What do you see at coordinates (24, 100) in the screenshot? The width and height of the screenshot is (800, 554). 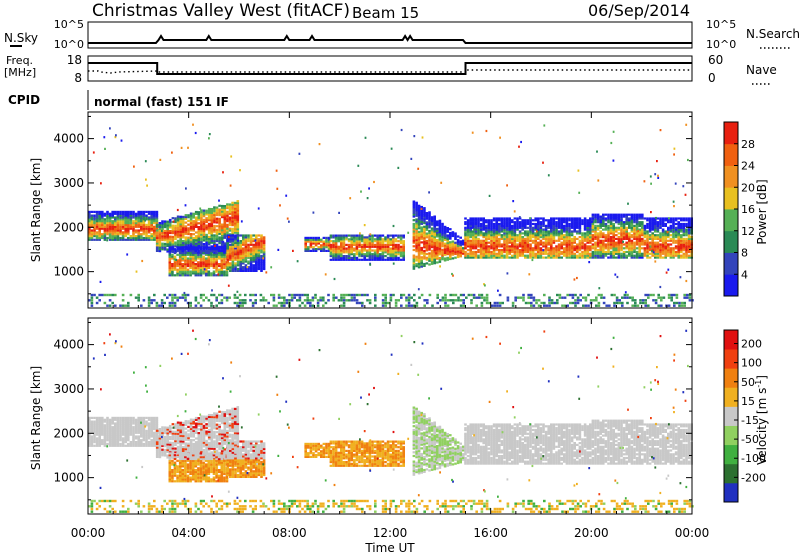 I see `cpid-label: CPID` at bounding box center [24, 100].